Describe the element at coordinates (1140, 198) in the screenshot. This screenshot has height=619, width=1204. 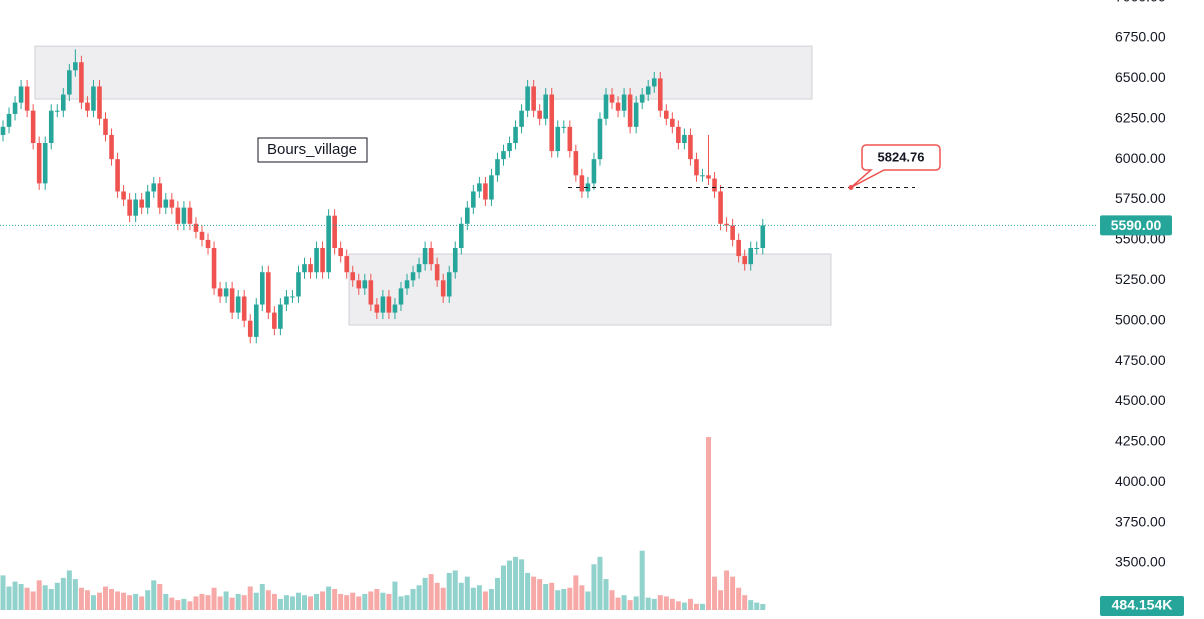
I see `y-tick-label: 5750.00` at that location.